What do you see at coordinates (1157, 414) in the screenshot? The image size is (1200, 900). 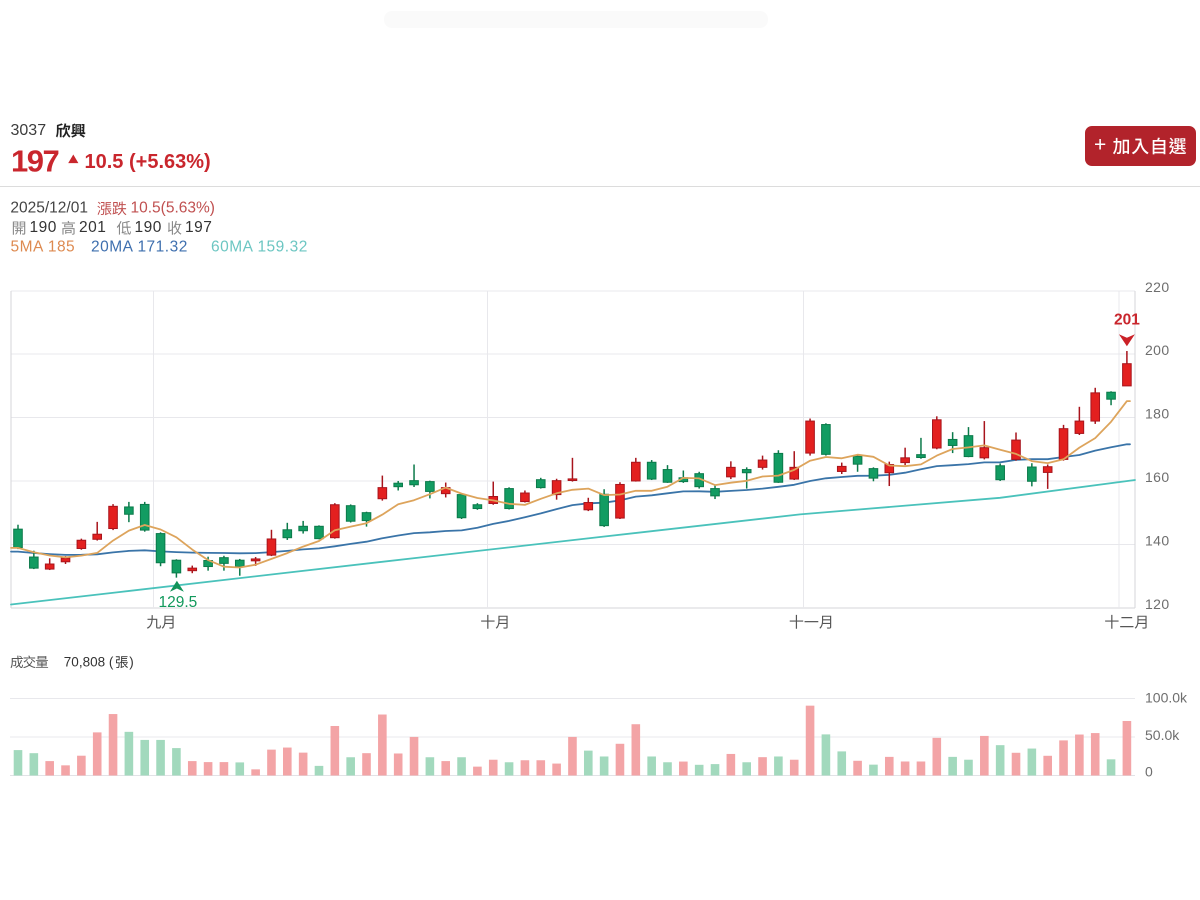 I see `svg-text: 180` at bounding box center [1157, 414].